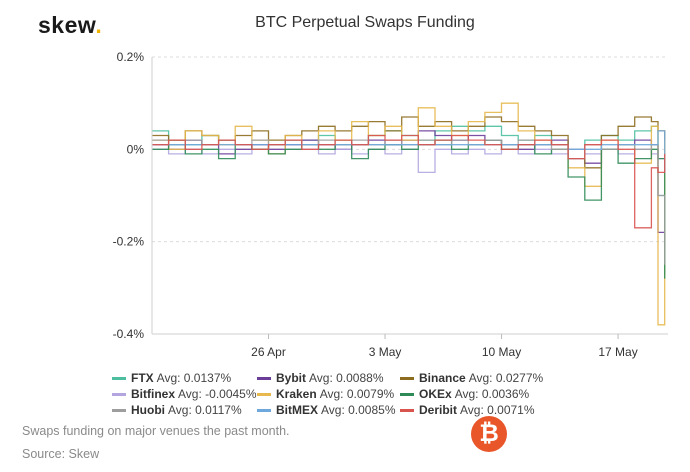 The width and height of the screenshot is (690, 472). I want to click on legend-item-ftx: FTX Avg: 0.0137%, so click(171, 378).